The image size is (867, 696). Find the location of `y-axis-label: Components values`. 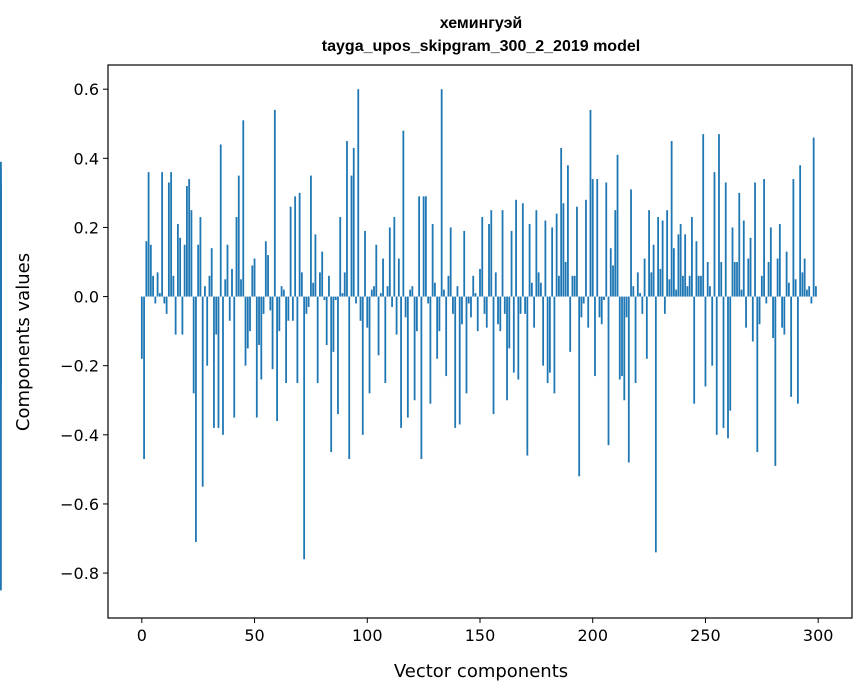

y-axis-label: Components values is located at coordinates (23, 342).